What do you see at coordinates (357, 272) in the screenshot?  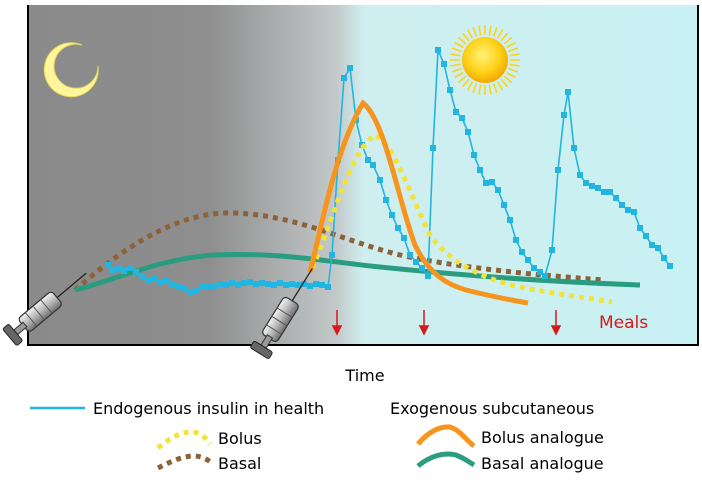 I see `basal-analogue-curve` at bounding box center [357, 272].